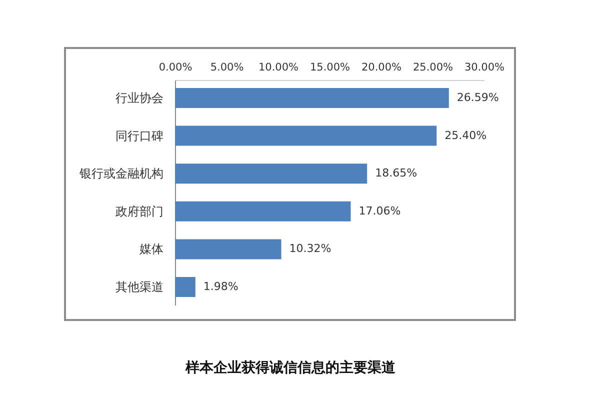 The image size is (596, 410). I want to click on data-label: 1.98%, so click(220, 287).